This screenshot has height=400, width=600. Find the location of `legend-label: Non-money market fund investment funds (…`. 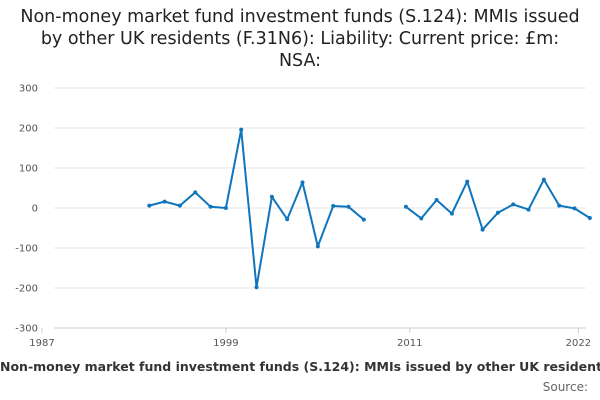

legend-label: Non-money market fund investment funds (… is located at coordinates (300, 366).